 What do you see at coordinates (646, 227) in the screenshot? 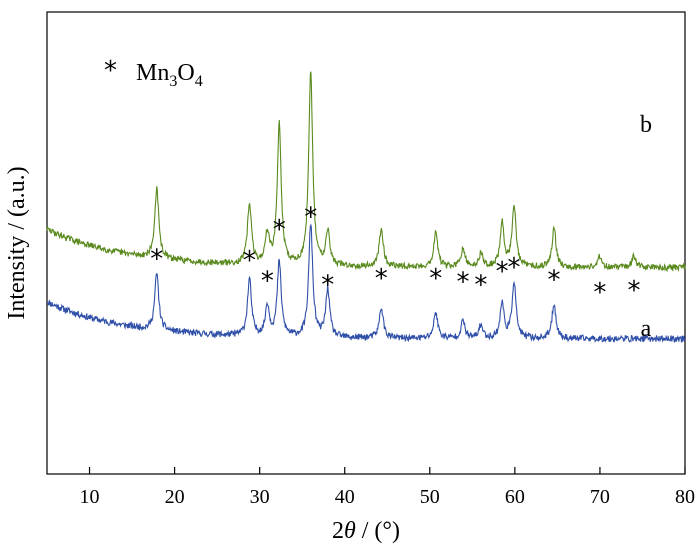
I see `curve-labels-group: ab` at bounding box center [646, 227].